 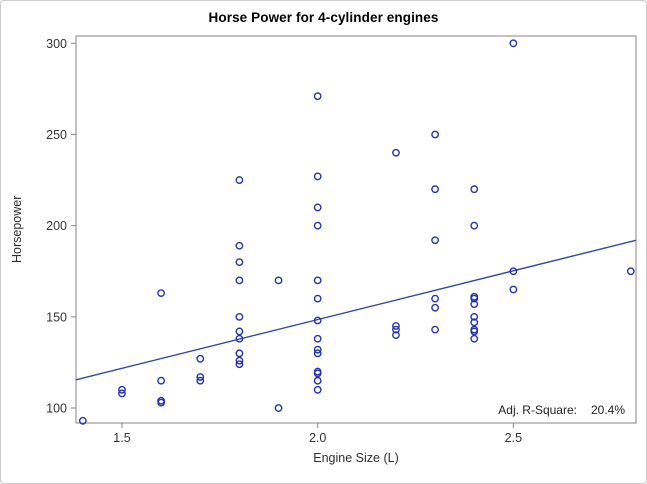 What do you see at coordinates (121, 438) in the screenshot?
I see `x-tick-label: 1.5` at bounding box center [121, 438].